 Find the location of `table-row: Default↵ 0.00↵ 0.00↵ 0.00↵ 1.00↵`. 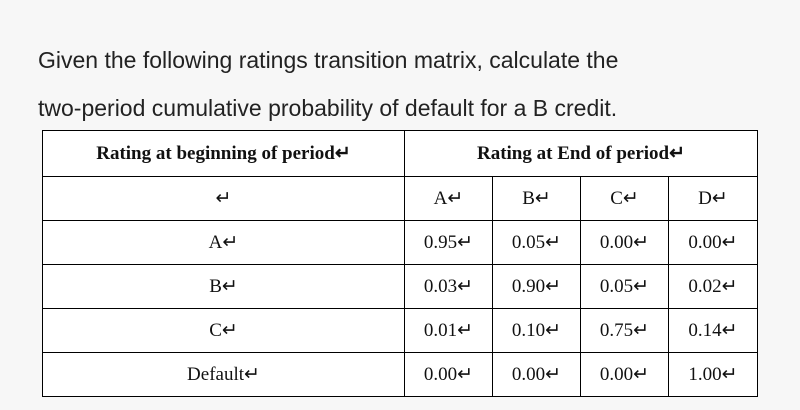

table-row: Default↵ 0.00↵ 0.00↵ 0.00↵ 1.00↵ is located at coordinates (400, 374).